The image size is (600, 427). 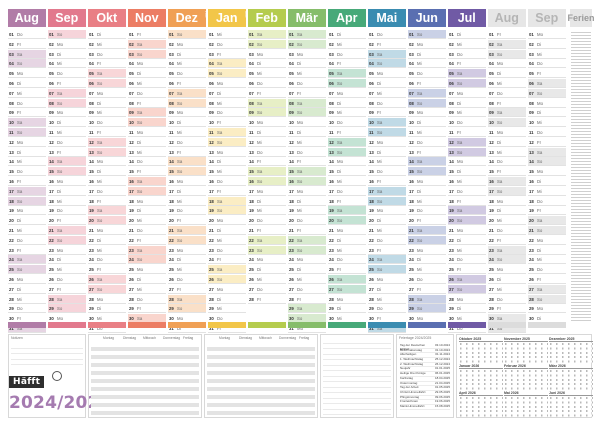 What do you see at coordinates (227, 191) in the screenshot?
I see `day-row: 17 Fr` at bounding box center [227, 191].